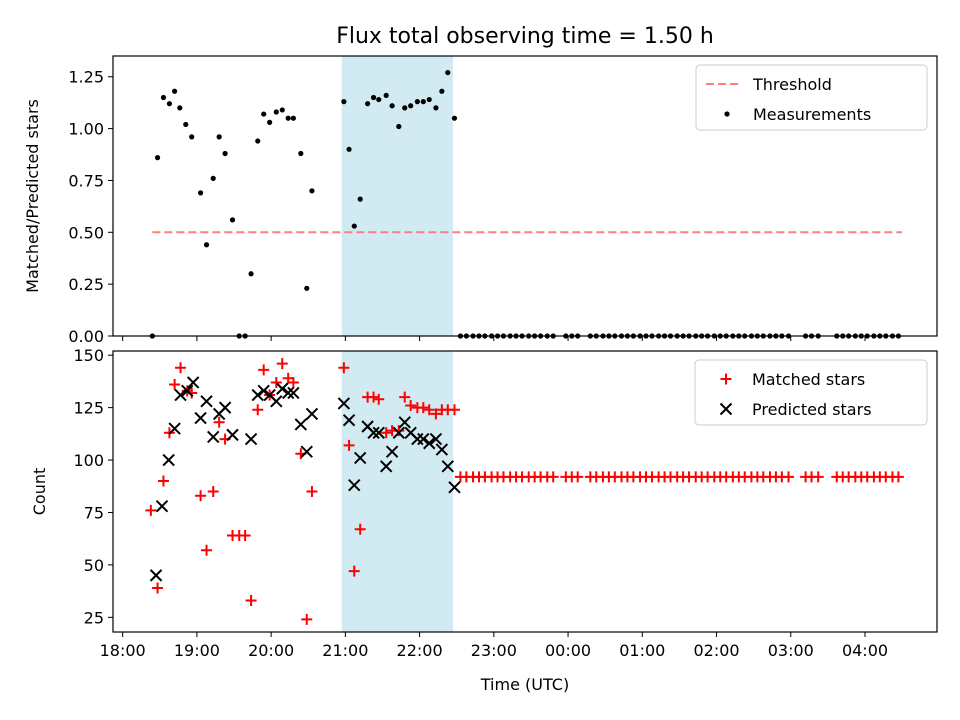 This screenshot has height=720, width=960. I want to click on legend-predicted-swatch, so click(726, 409).